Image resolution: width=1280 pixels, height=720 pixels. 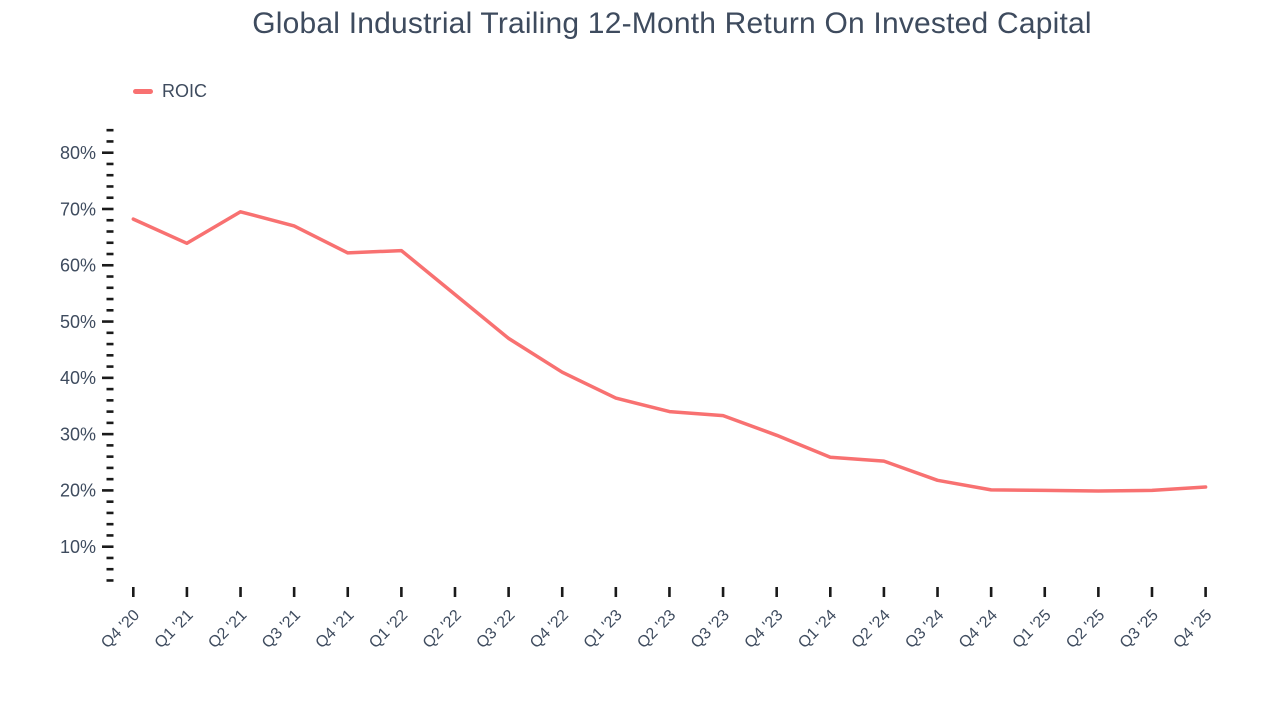 I want to click on x-axis-tick-label: Q1 '21, so click(x=174, y=629).